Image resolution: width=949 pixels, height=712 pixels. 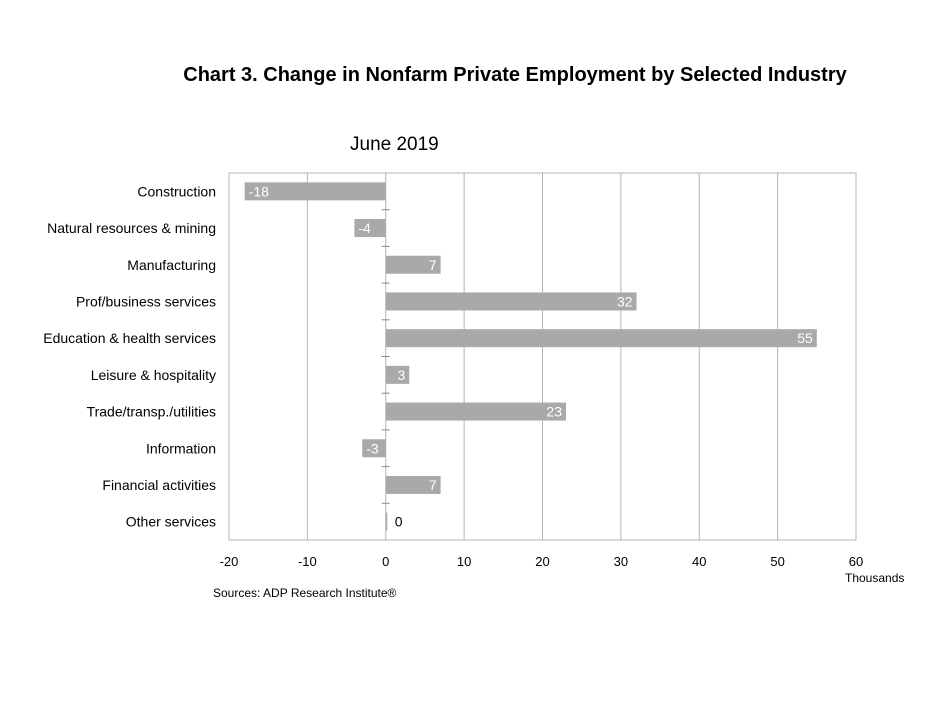 What do you see at coordinates (229, 561) in the screenshot?
I see `x-tick-label: -20` at bounding box center [229, 561].